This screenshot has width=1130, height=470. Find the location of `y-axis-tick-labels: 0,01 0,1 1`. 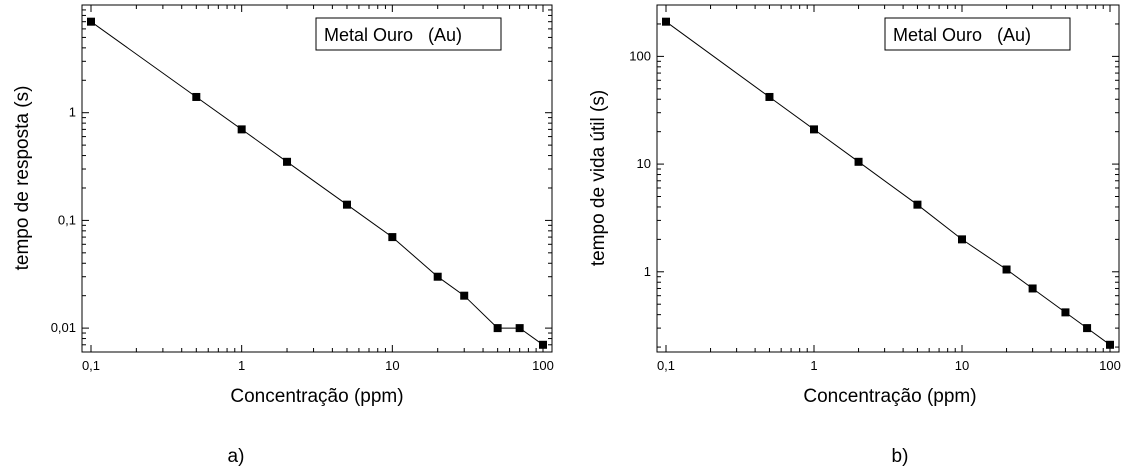

y-axis-tick-labels: 0,01 0,1 1 is located at coordinates (63, 220).